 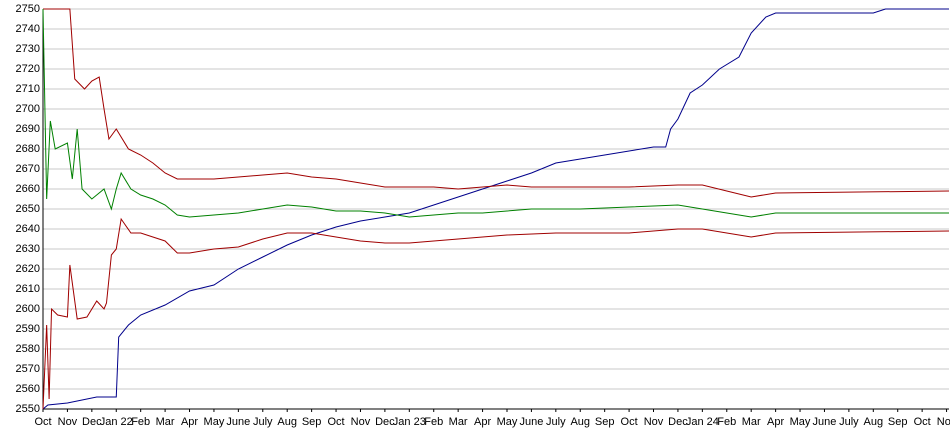 What do you see at coordinates (28, 189) in the screenshot?
I see `y-tick-label: 2660` at bounding box center [28, 189].